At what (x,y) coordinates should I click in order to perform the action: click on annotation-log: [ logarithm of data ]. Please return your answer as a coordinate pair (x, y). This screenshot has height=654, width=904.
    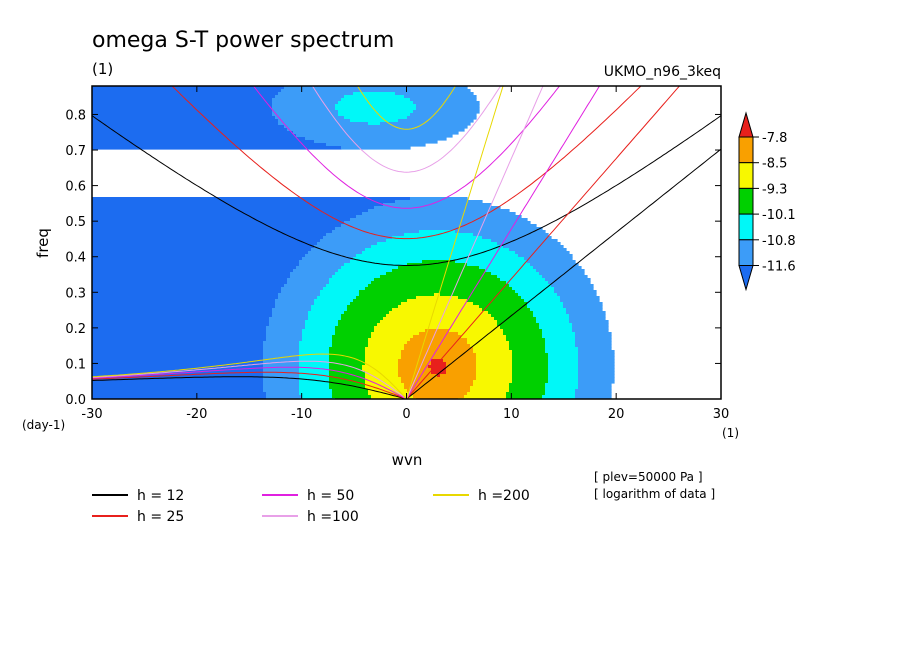
    Looking at the image, I should click on (654, 494).